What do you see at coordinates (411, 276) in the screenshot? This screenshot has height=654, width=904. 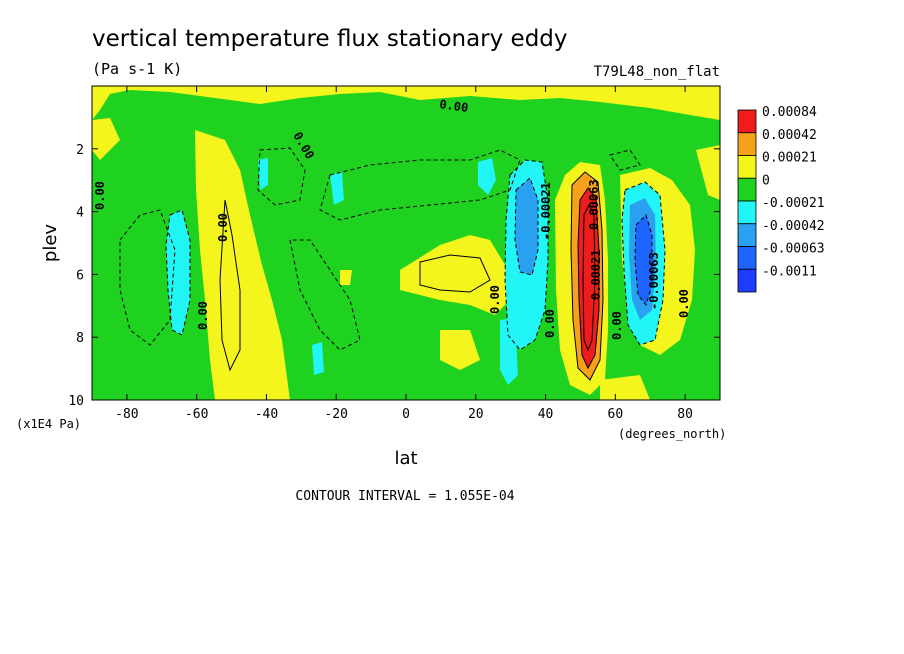 I see `contour-lines` at bounding box center [411, 276].